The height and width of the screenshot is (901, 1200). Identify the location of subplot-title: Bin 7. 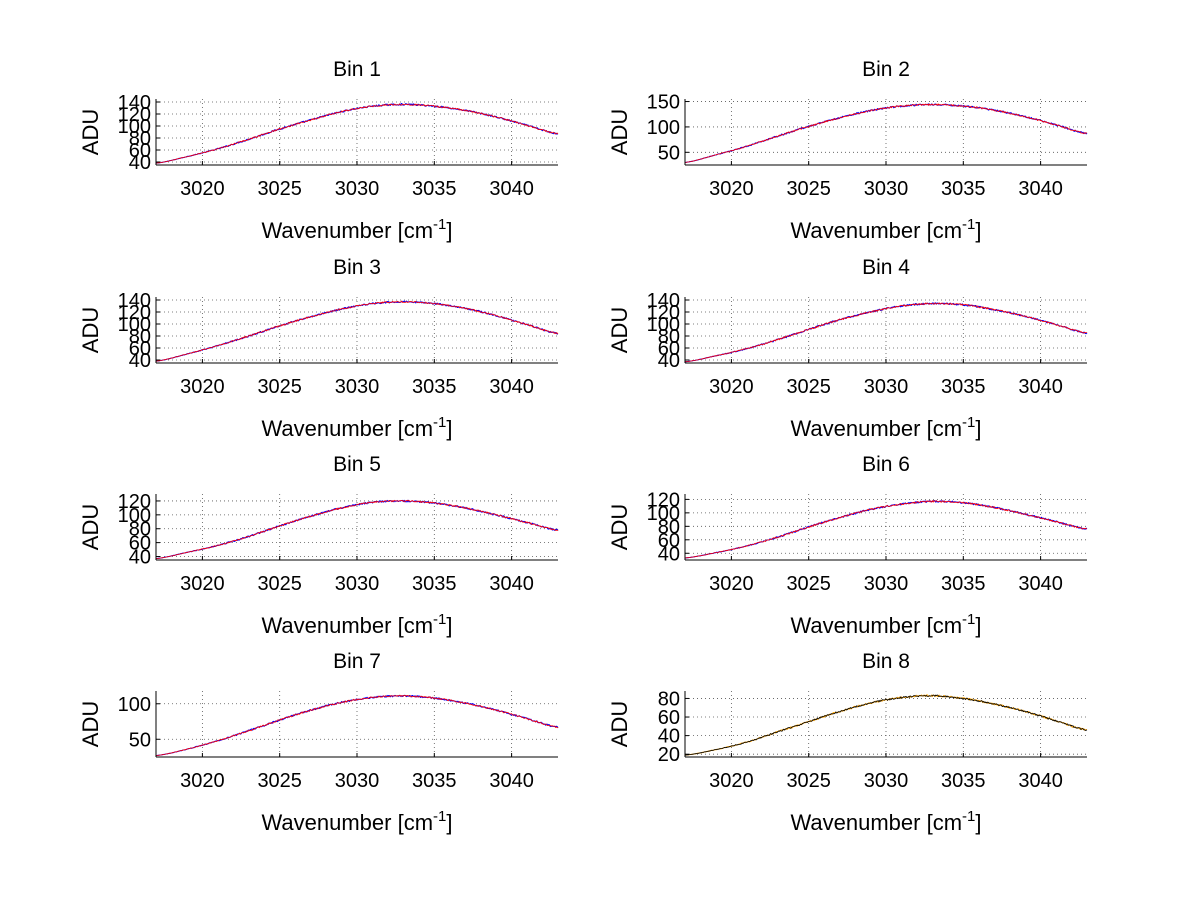
(357, 661).